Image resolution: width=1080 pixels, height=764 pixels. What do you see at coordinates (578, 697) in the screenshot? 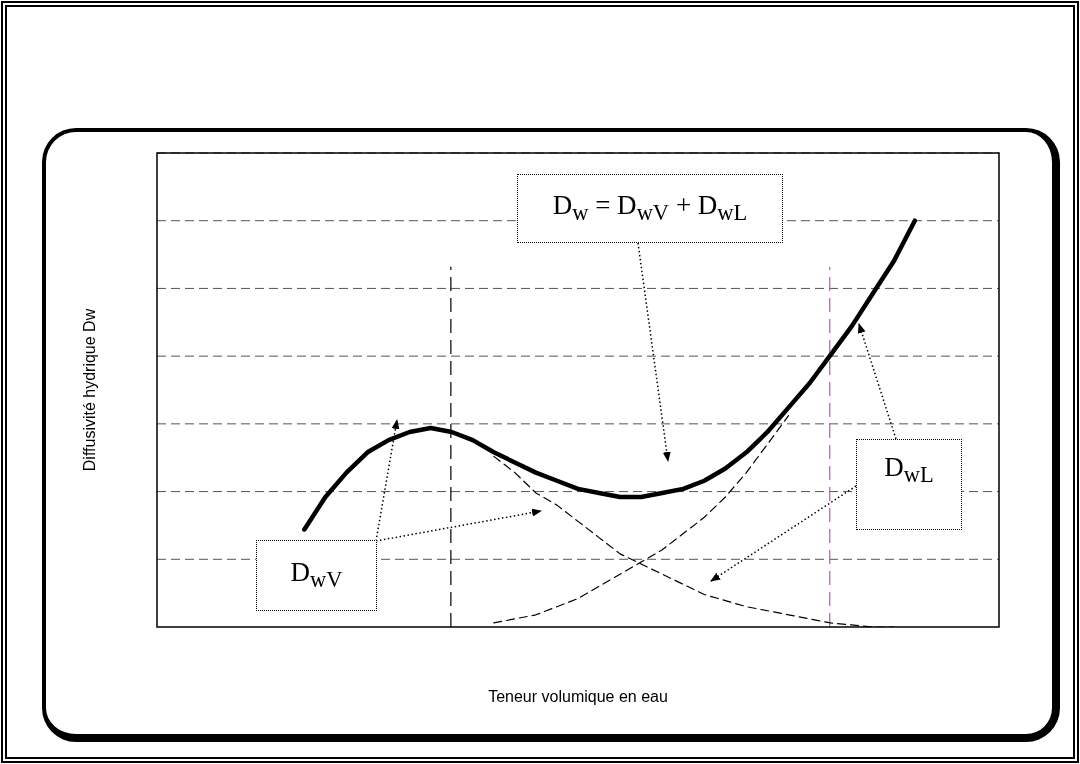
I see `x-axis-title: Teneur volumique en eau` at bounding box center [578, 697].